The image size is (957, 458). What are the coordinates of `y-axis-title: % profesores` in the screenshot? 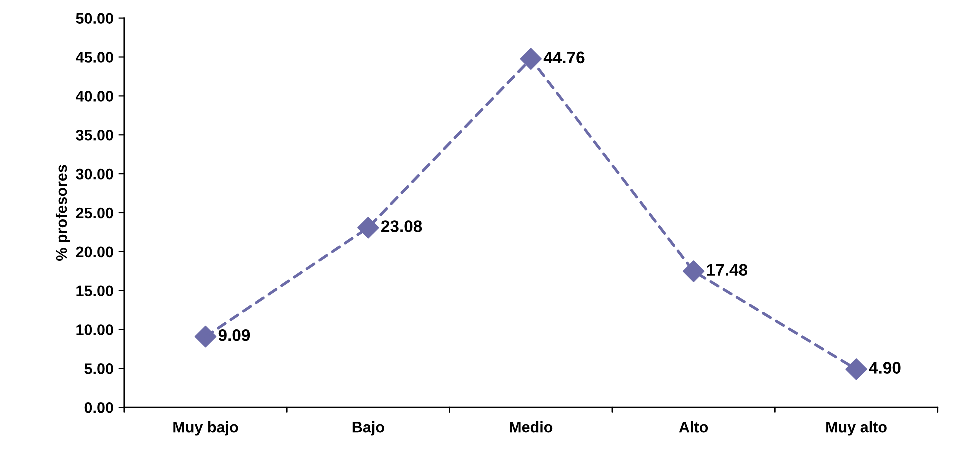 It's located at (63, 213).